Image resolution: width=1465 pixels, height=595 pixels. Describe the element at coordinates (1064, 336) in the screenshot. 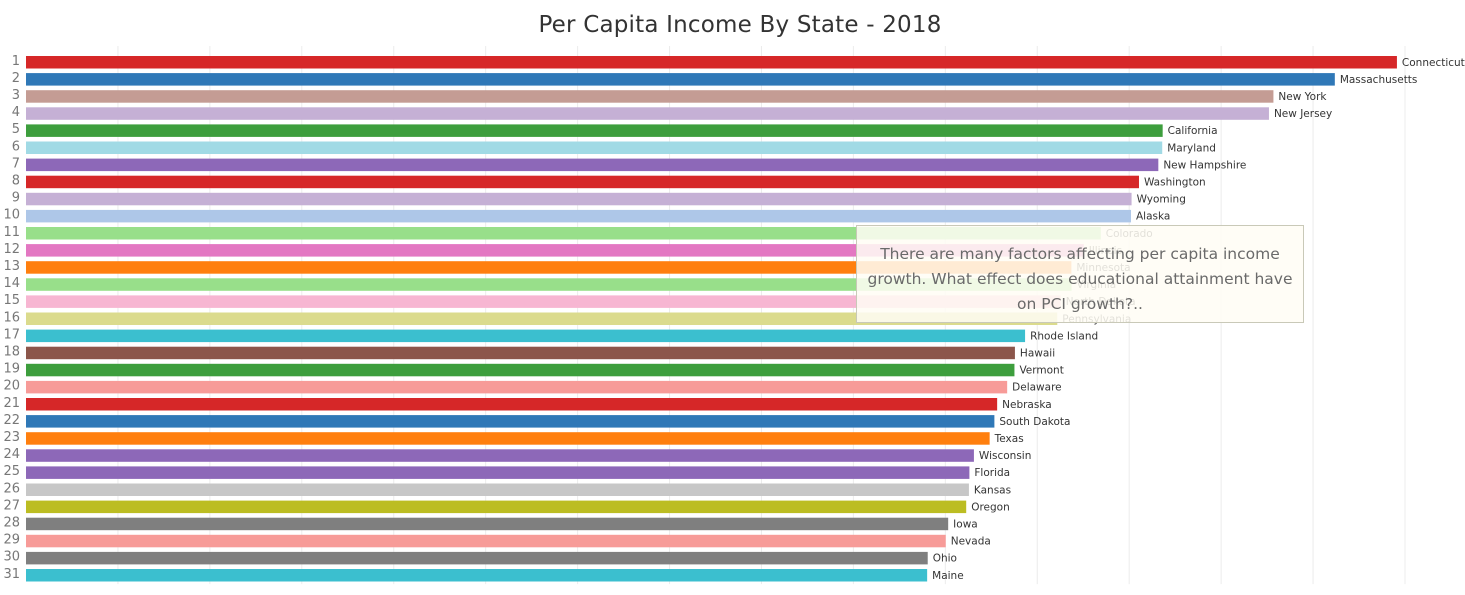

I see `bar-label: Rhode Island` at that location.